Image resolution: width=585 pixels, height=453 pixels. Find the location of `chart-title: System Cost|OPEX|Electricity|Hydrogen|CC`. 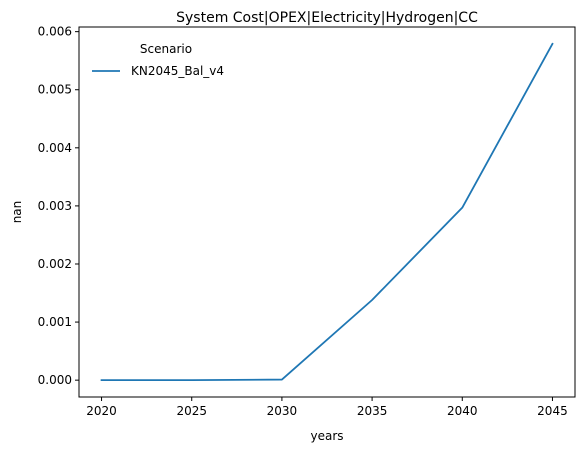

chart-title: System Cost|OPEX|Electricity|Hydrogen|CC is located at coordinates (327, 18).